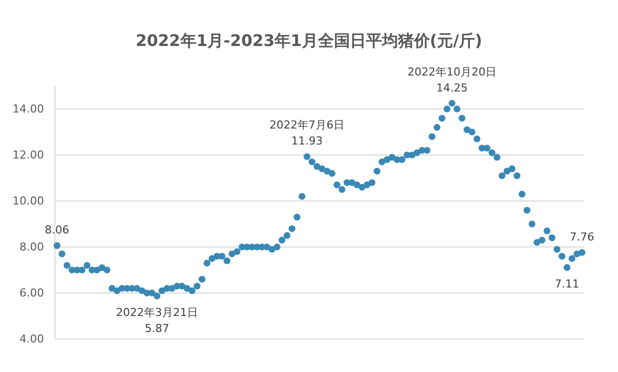 The height and width of the screenshot is (372, 618). What do you see at coordinates (567, 283) in the screenshot?
I see `annotation: 7.11` at bounding box center [567, 283].